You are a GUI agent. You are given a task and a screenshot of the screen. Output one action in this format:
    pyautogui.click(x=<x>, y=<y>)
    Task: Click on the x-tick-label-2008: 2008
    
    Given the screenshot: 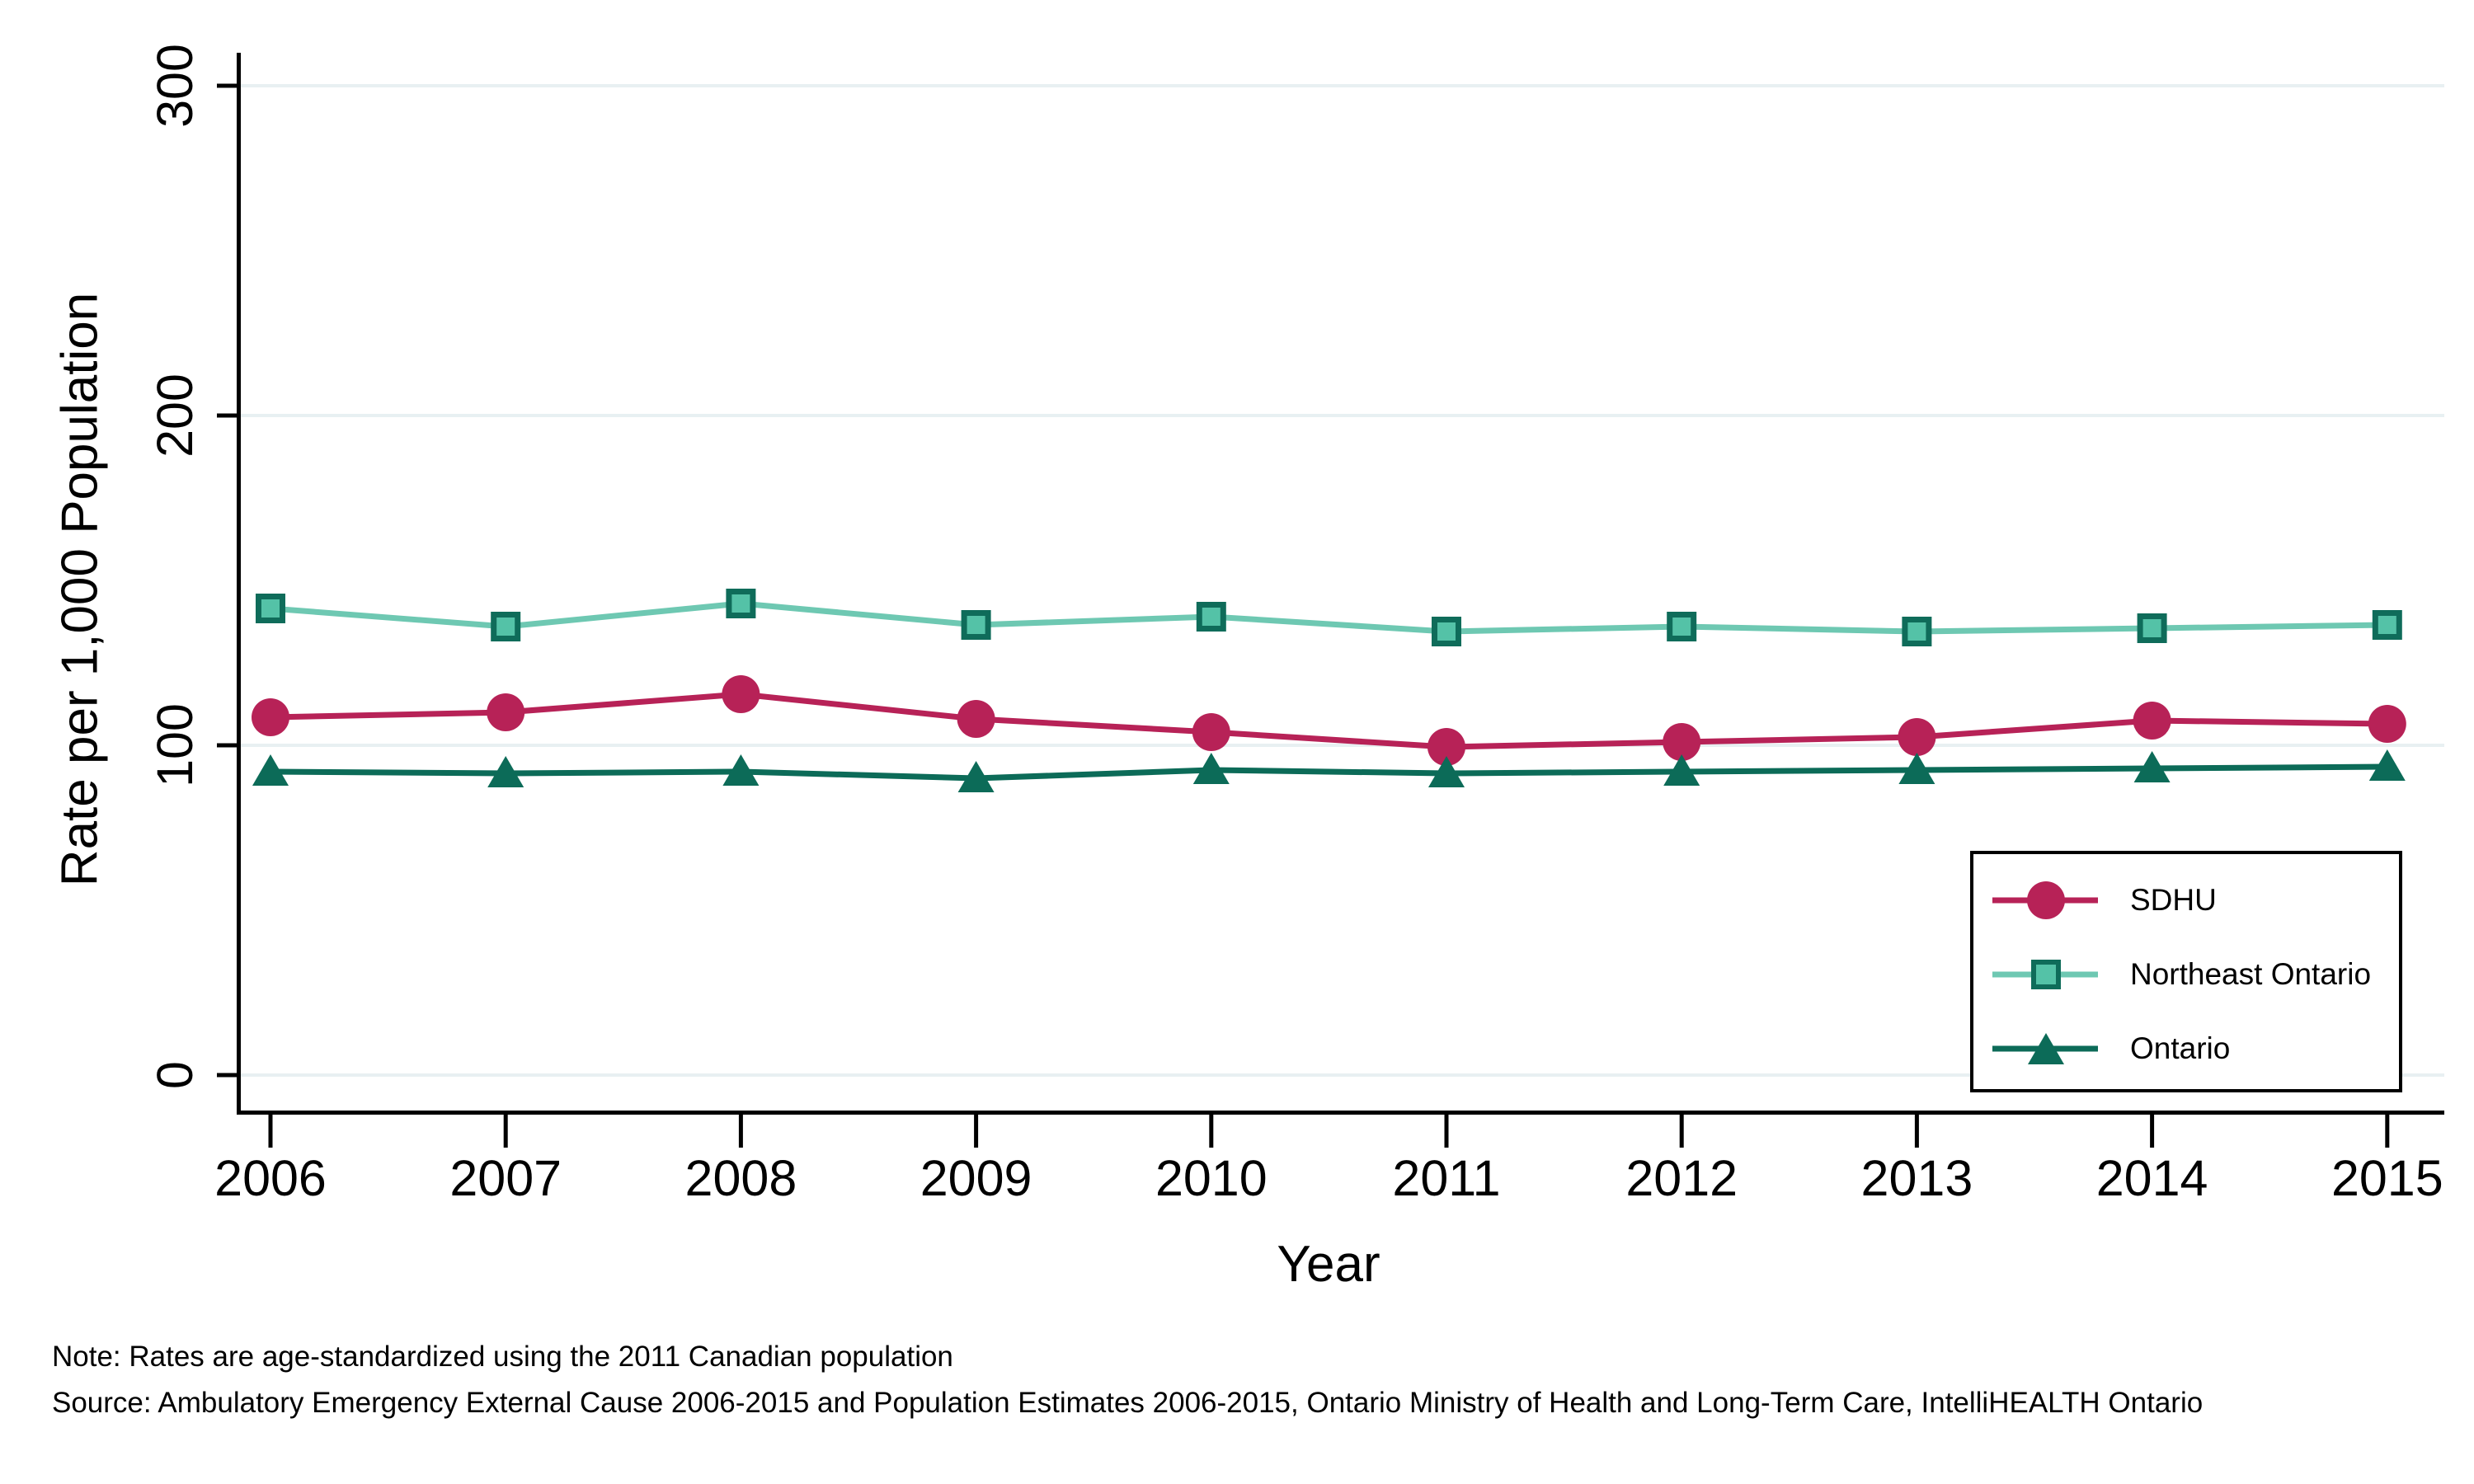 What is the action you would take?
    pyautogui.click(x=741, y=1178)
    